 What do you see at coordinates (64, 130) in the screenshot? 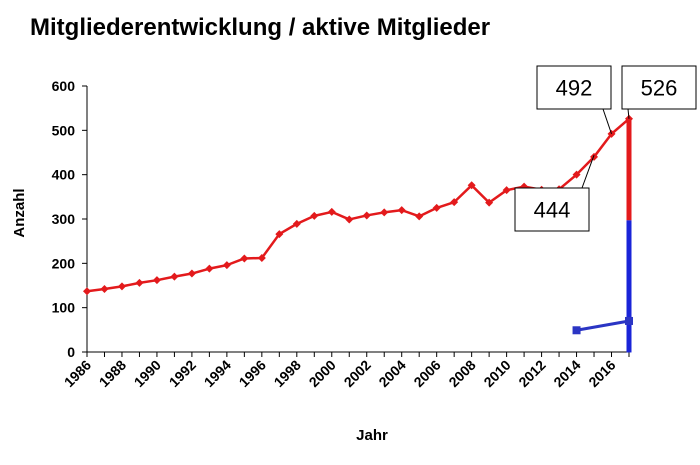
I see `y-tick-label: 500` at bounding box center [64, 130].